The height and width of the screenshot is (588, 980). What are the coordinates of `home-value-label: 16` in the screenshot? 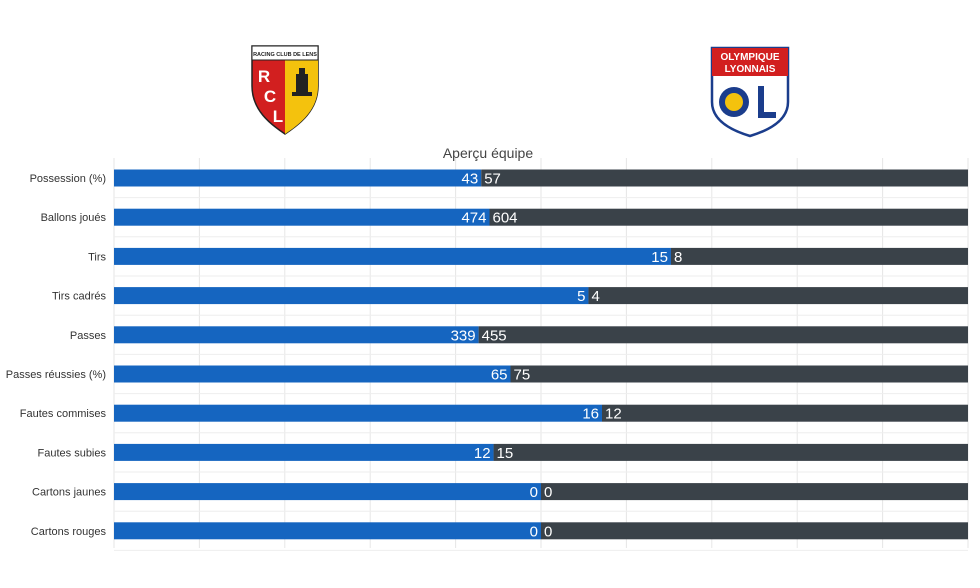 It's located at (590, 414).